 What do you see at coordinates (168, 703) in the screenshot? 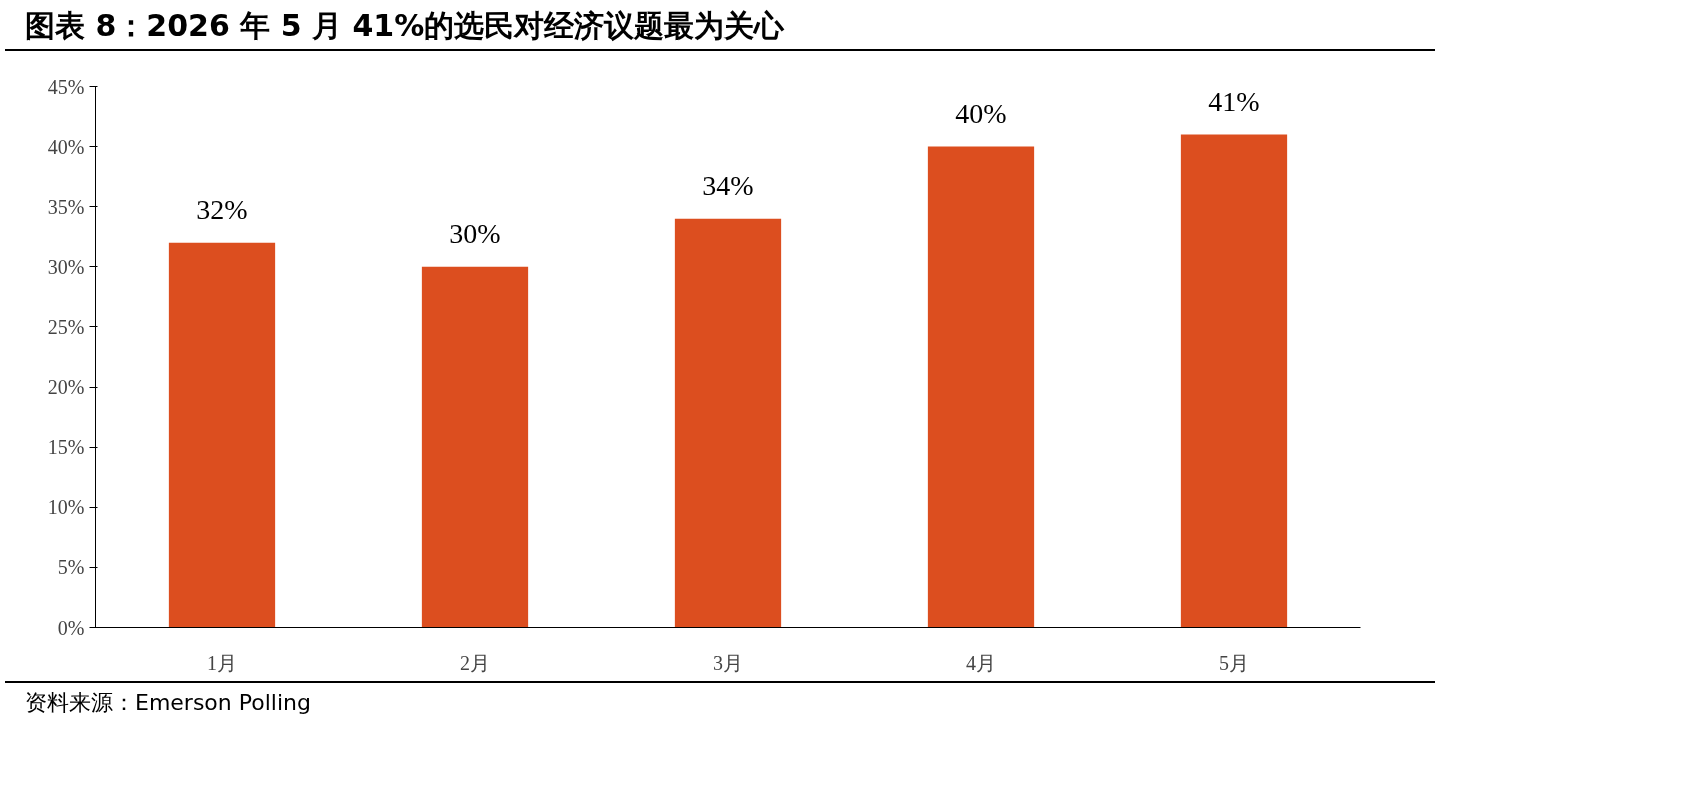
I see `text: 资料来源：Emerson Polling` at bounding box center [168, 703].